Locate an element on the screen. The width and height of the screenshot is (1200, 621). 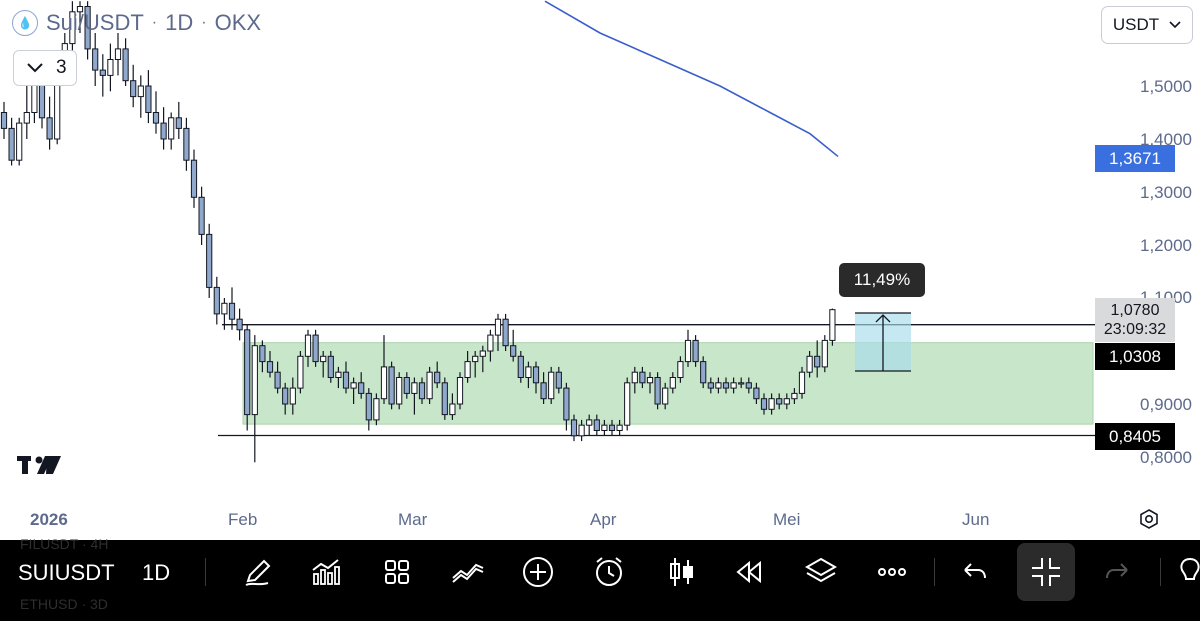
currency-selector: USDT is located at coordinates (1147, 25).